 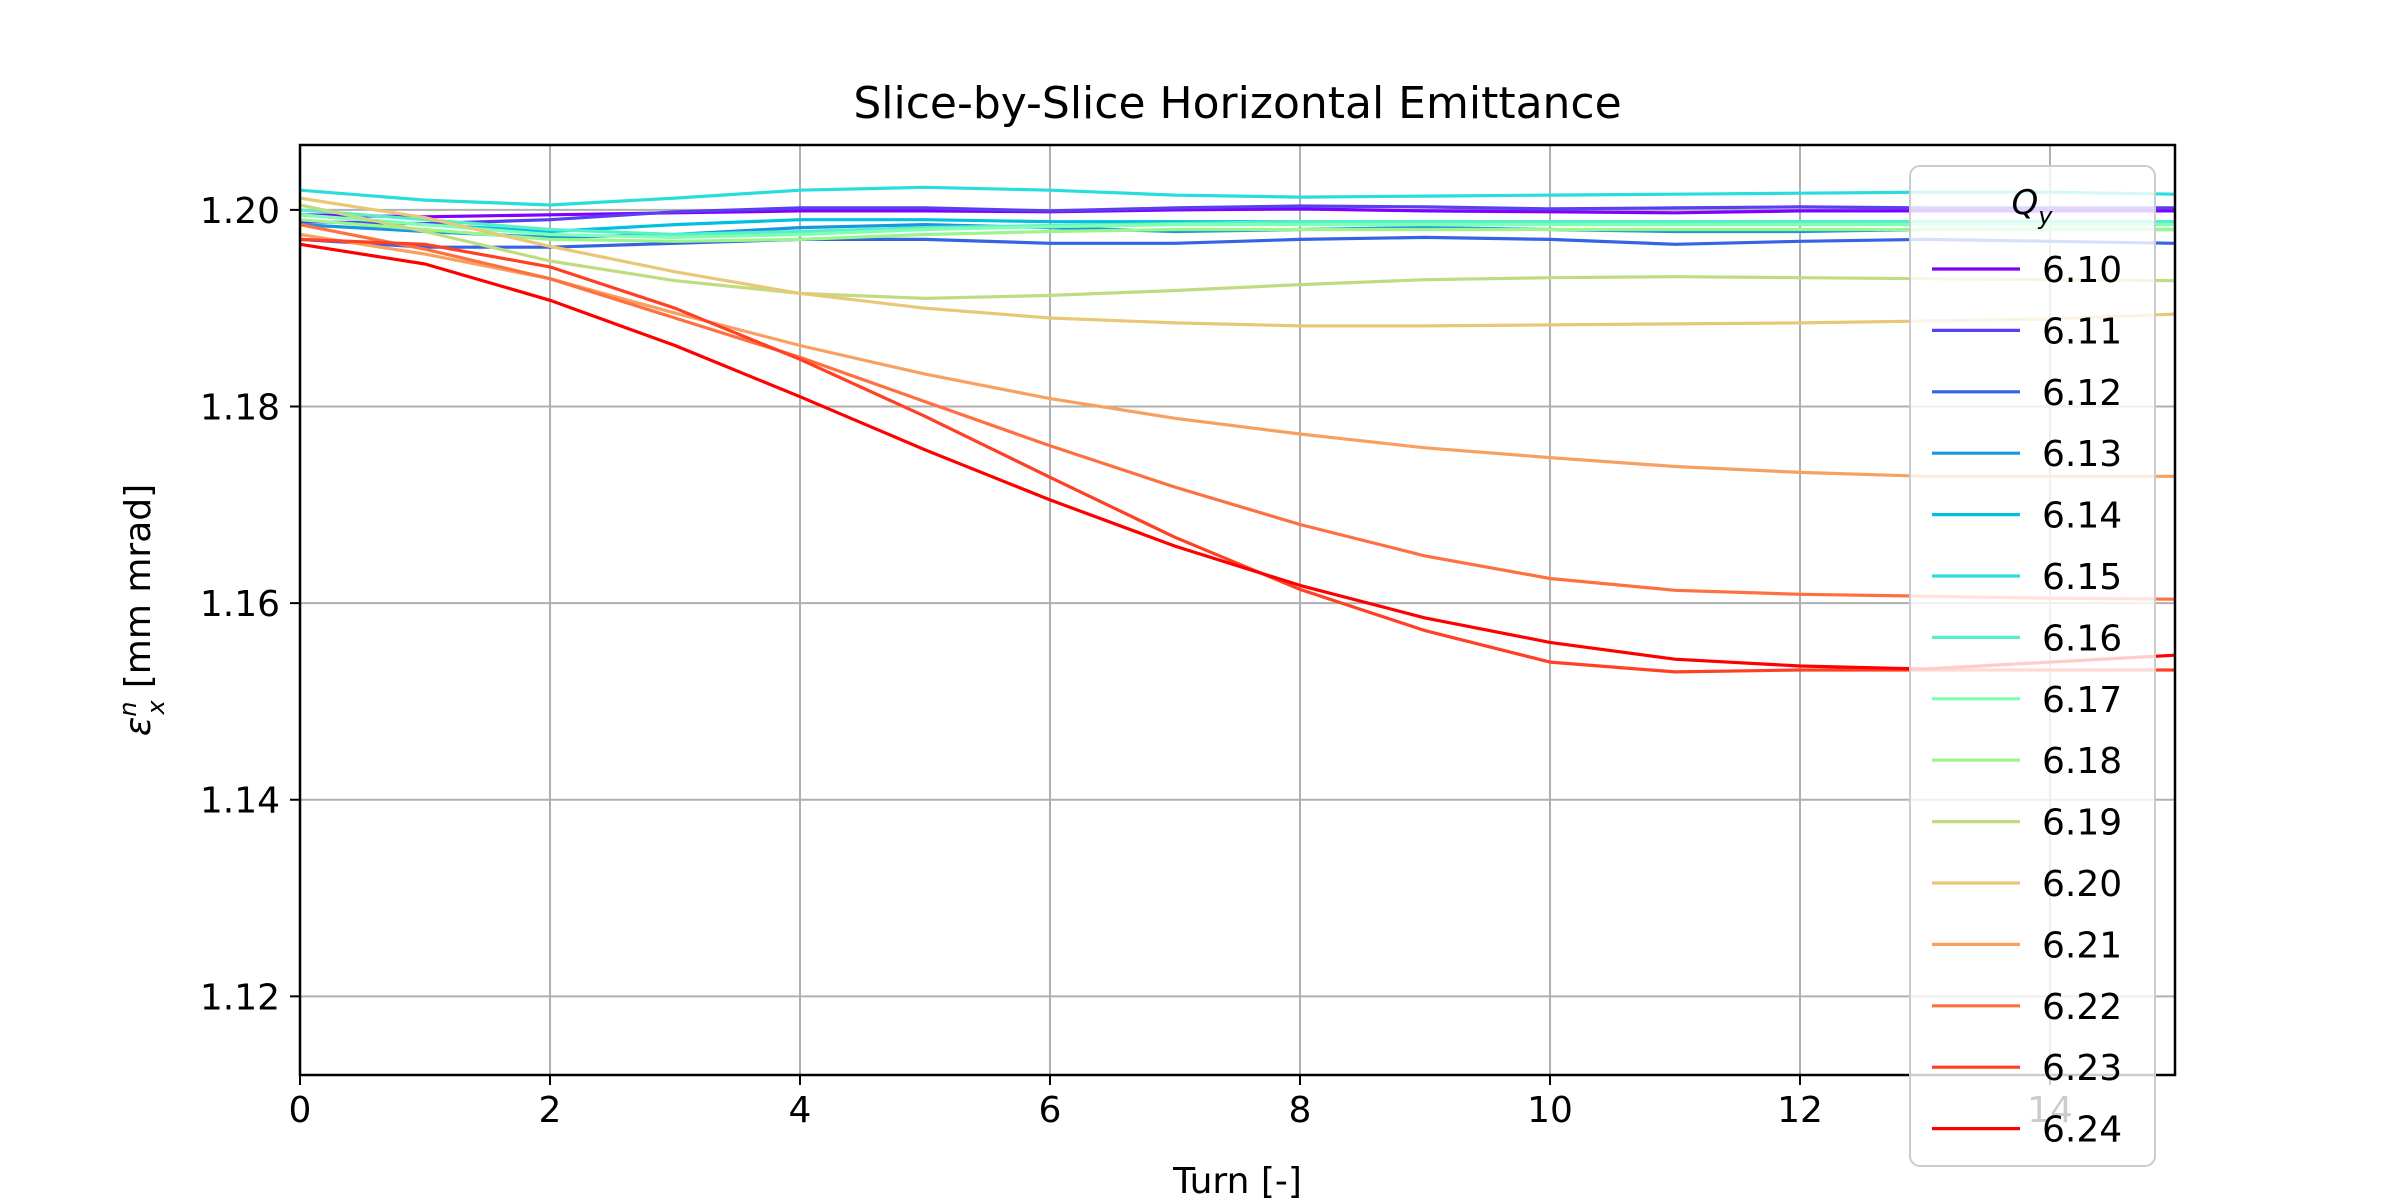 I want to click on y-axis-label-symbol: ε, so click(x=138, y=726).